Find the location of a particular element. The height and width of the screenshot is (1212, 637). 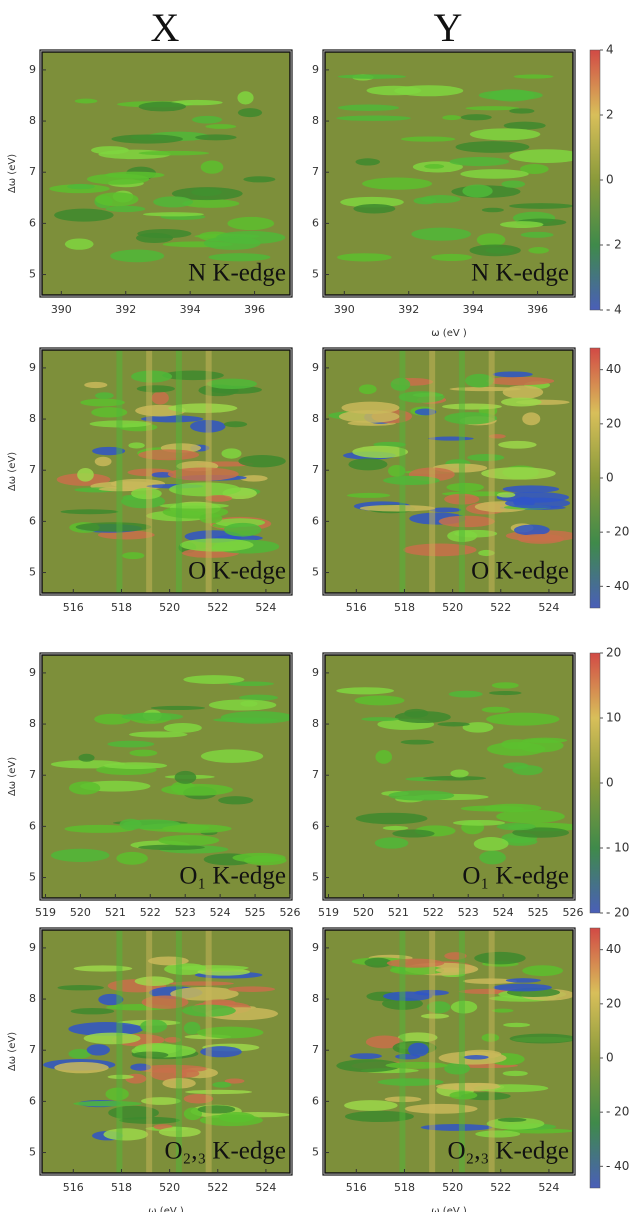

x-tick-label: 518 is located at coordinates (121, 607).